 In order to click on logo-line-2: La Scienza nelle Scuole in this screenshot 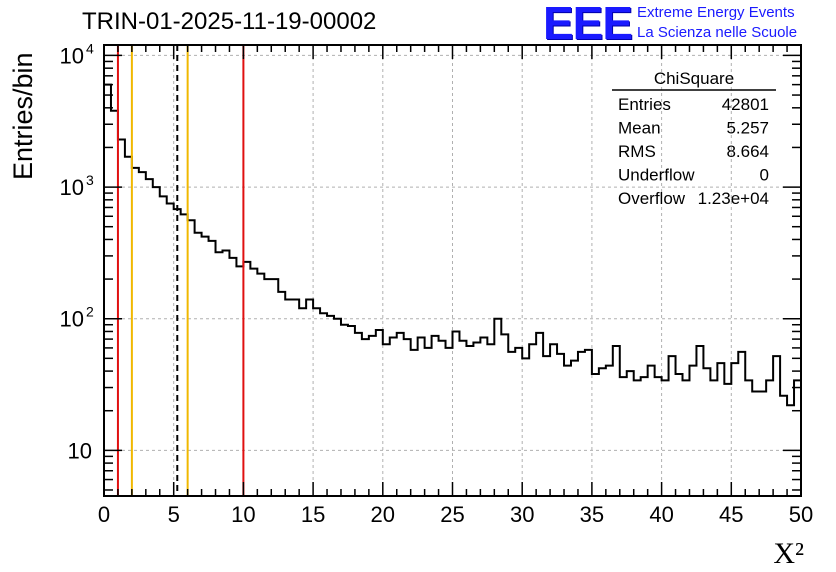, I will do `click(717, 32)`.